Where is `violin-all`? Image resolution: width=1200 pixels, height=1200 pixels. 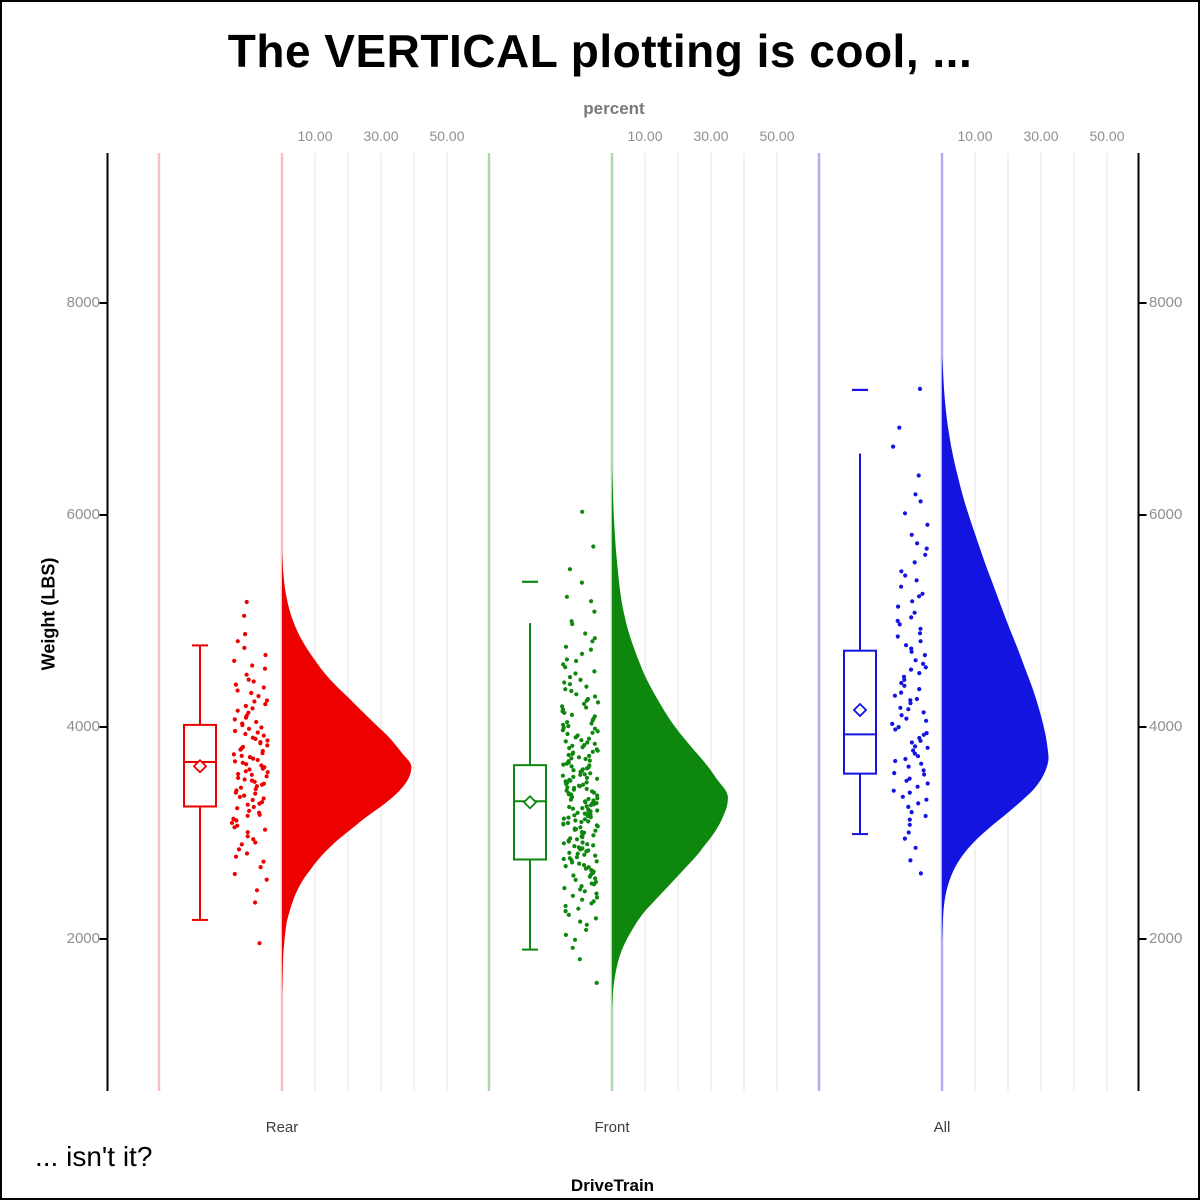
violin-all is located at coordinates (995, 650).